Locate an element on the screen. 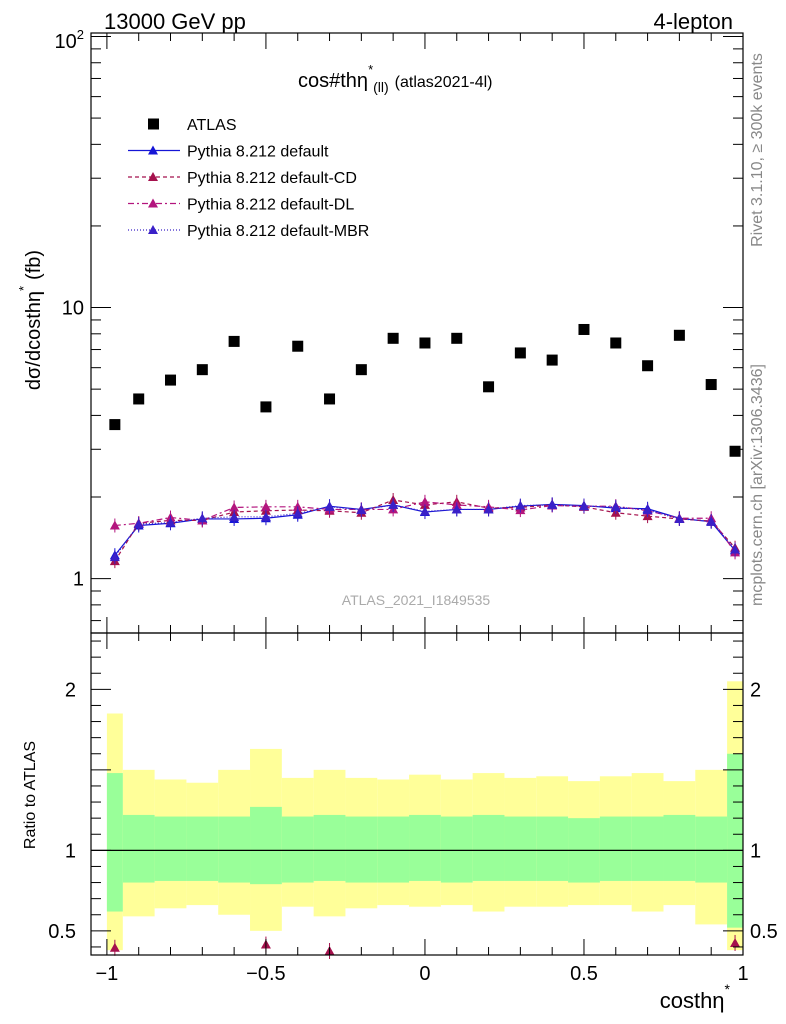 This screenshot has height=1024, width=786. title-main: cos#thη is located at coordinates (333, 81).